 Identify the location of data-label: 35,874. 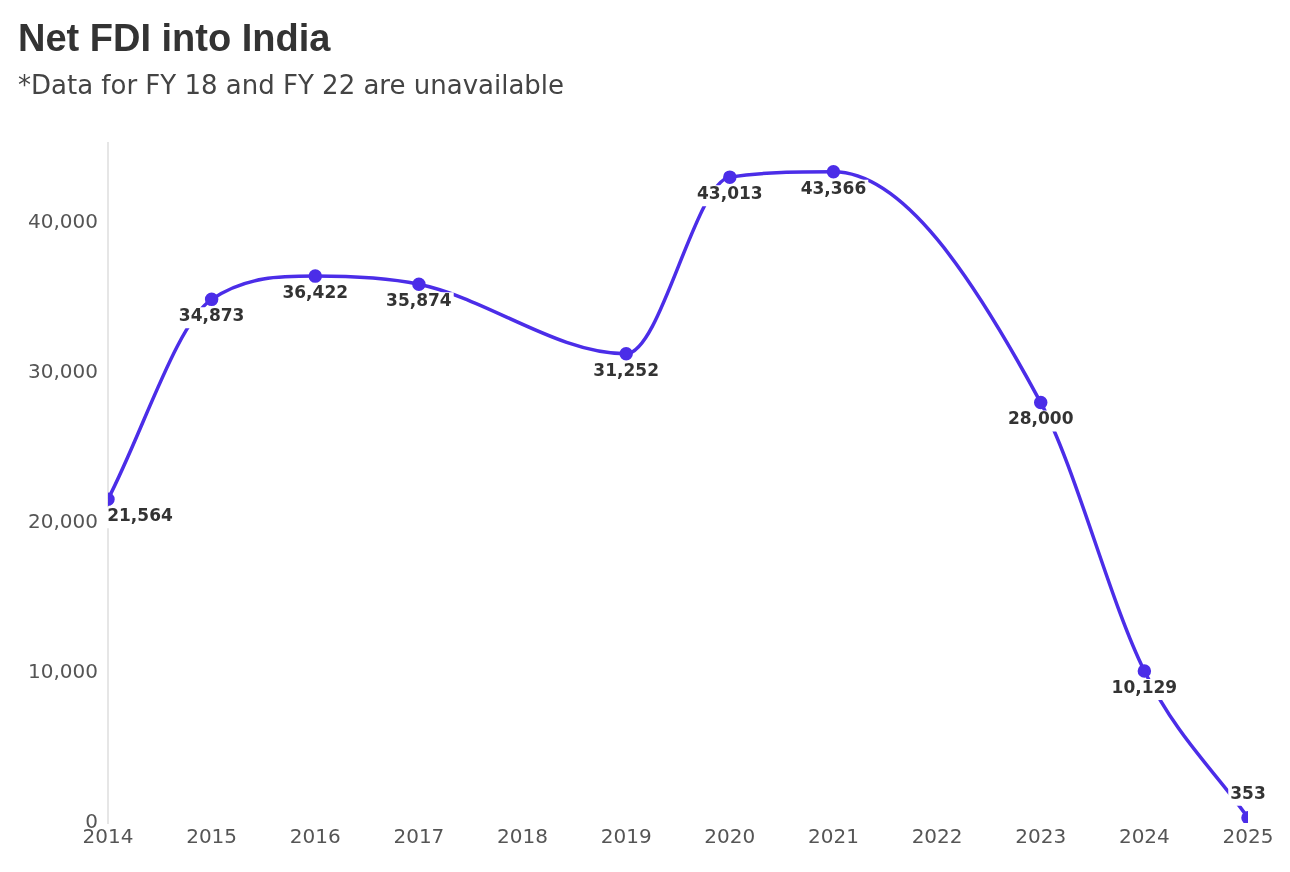
(419, 300).